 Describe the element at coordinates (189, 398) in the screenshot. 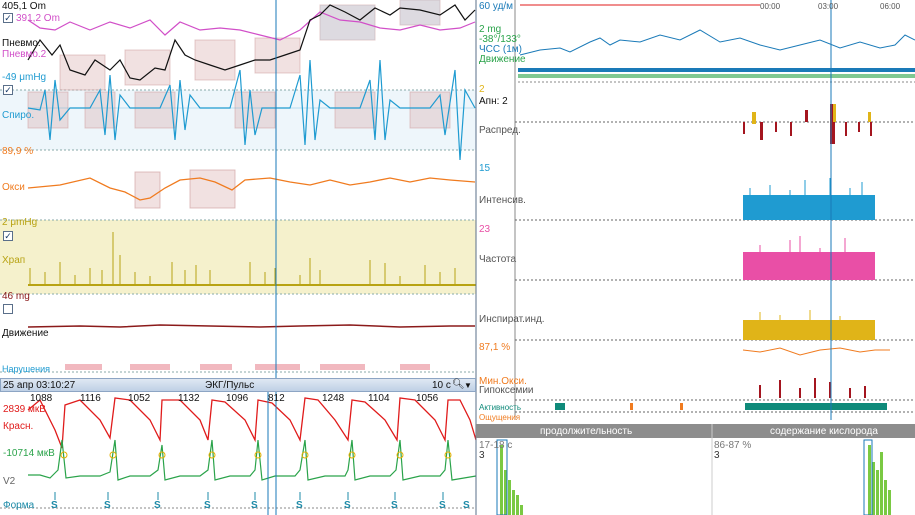

I see `rr-interval: 1132` at that location.